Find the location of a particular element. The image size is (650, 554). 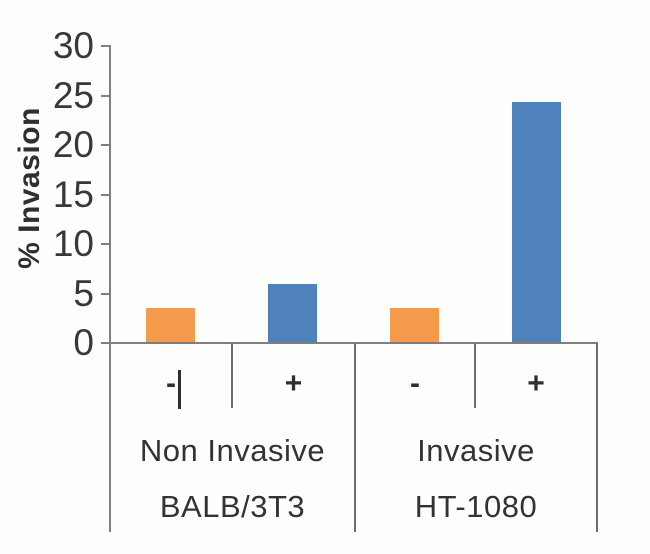

group-label-non-invasive: Non Invasive is located at coordinates (232, 450).